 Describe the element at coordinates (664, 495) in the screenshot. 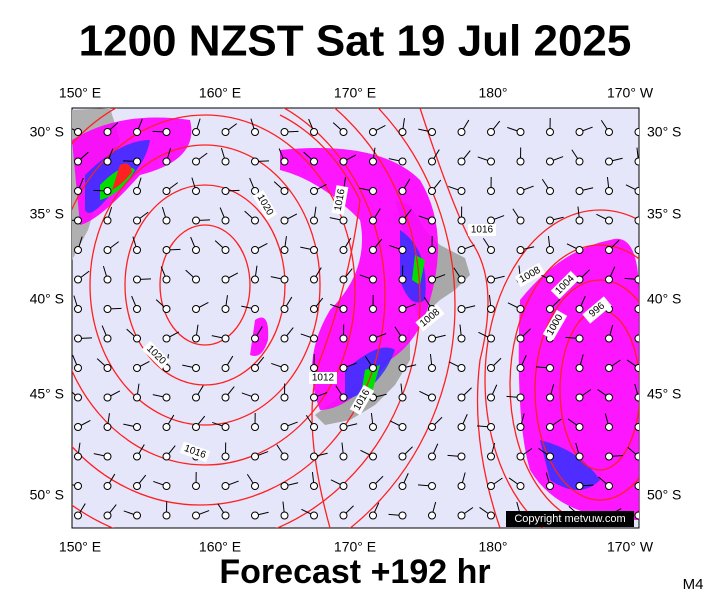

I see `latitude-label: 50° S` at that location.